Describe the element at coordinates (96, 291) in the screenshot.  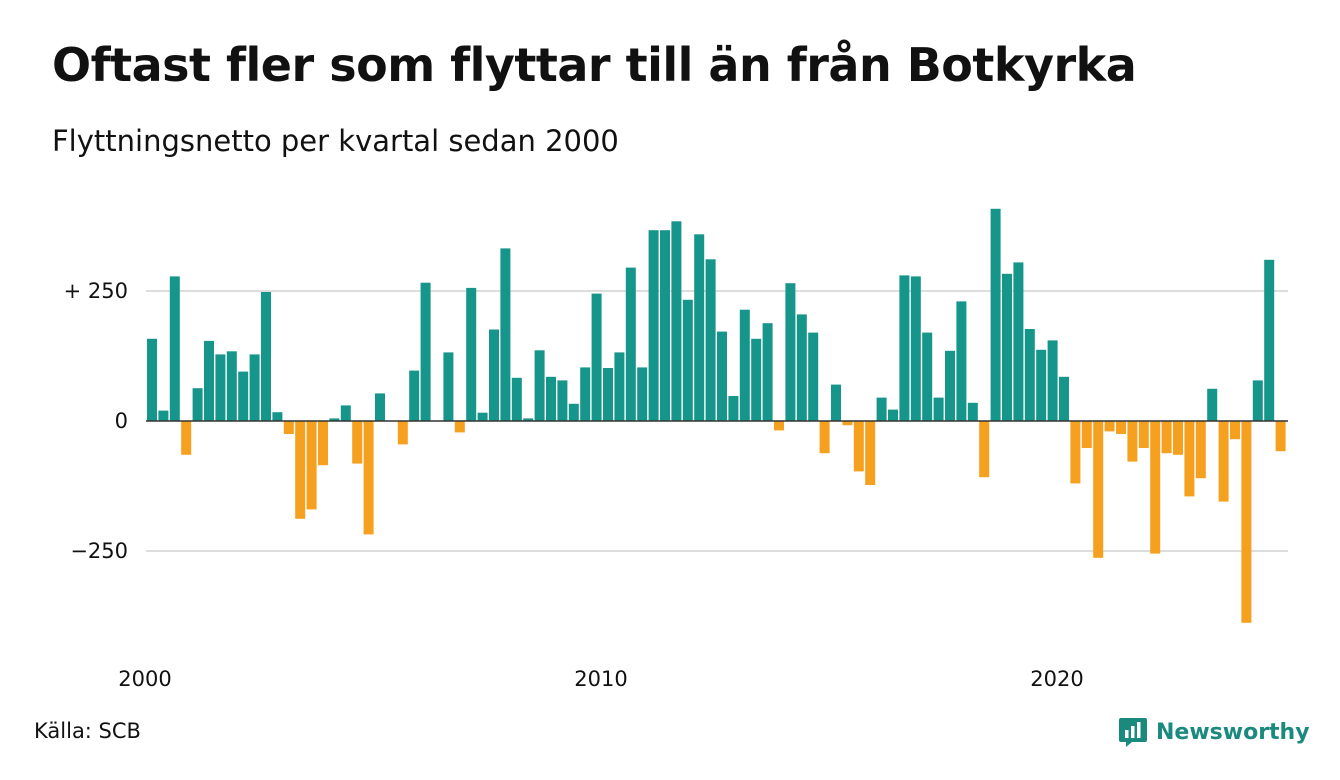
I see `y-tick-label-0: + 250` at that location.